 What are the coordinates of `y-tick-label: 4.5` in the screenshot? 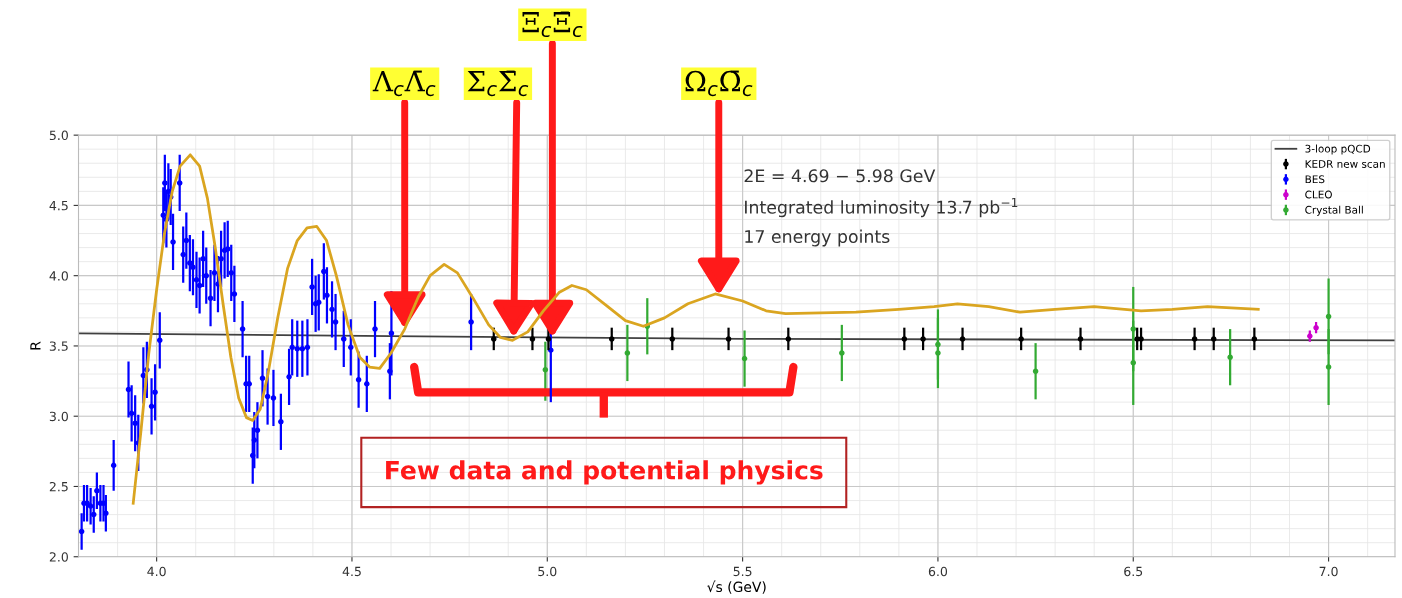 It's located at (58, 206).